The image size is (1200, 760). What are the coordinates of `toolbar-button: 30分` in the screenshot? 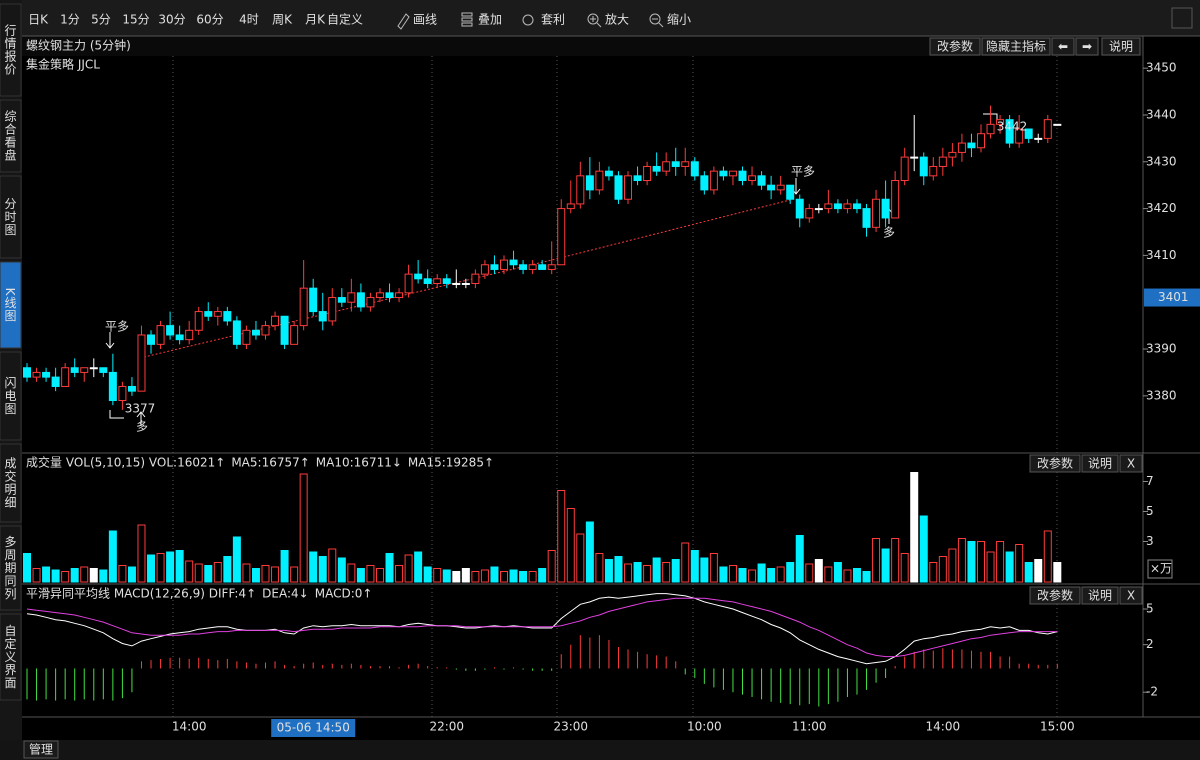 It's located at (171, 20).